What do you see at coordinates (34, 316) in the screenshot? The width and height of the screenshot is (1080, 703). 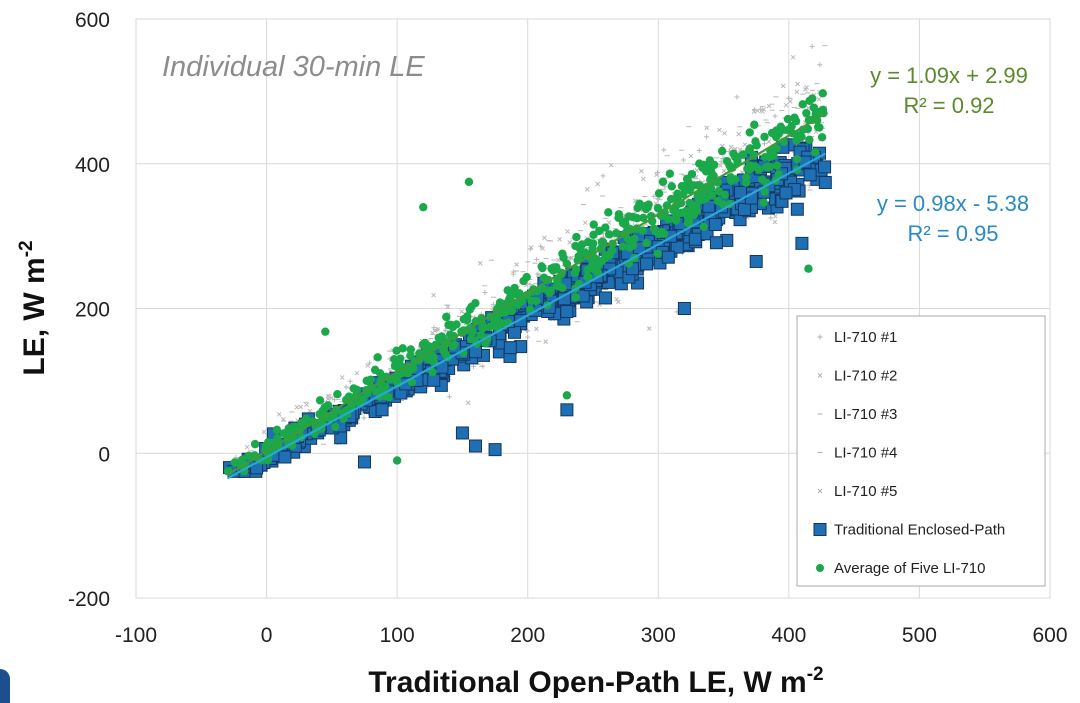 I see `y-axis-title-text: LE, W m` at bounding box center [34, 316].